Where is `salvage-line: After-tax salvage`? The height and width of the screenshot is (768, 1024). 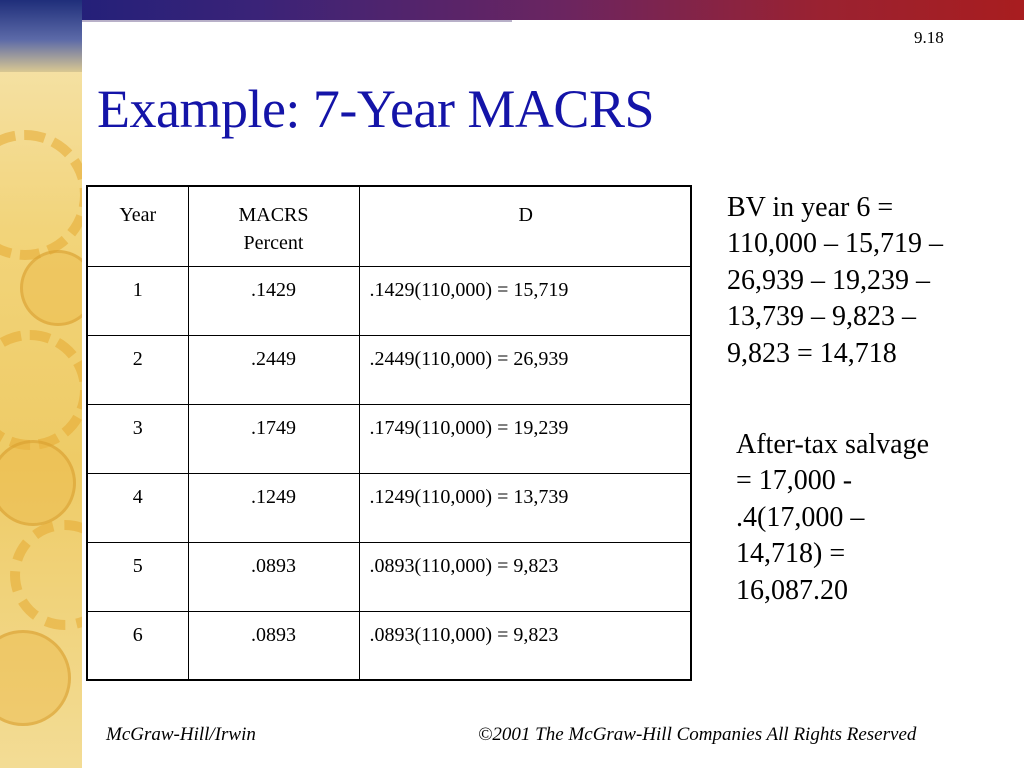
salvage-line: After-tax salvage is located at coordinates (833, 444).